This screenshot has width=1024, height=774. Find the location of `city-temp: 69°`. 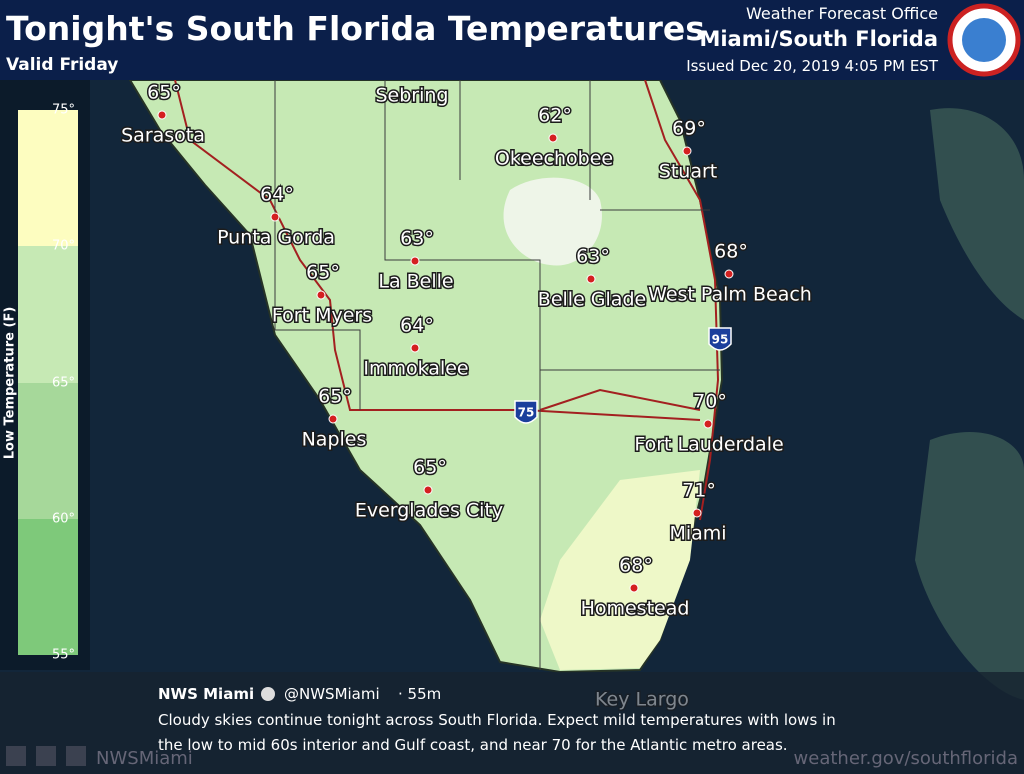

city-temp: 69° is located at coordinates (689, 129).